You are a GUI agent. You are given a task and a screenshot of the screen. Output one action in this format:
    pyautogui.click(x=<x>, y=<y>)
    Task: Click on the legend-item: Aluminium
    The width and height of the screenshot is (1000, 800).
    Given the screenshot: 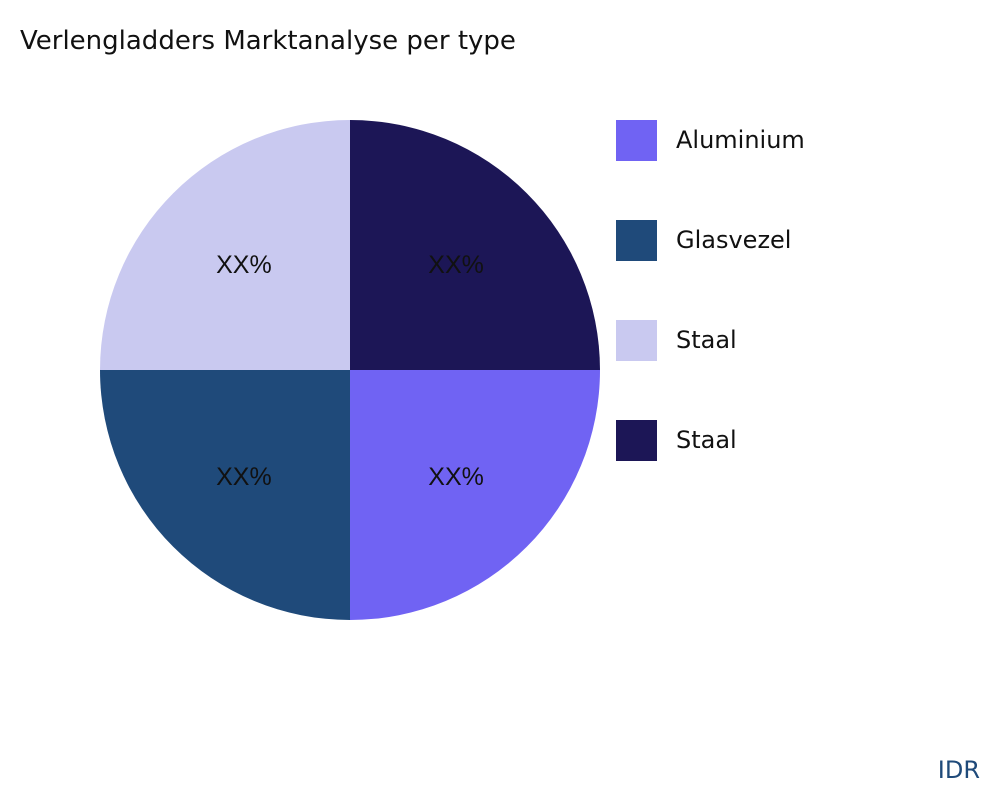 What is the action you would take?
    pyautogui.click(x=710, y=140)
    